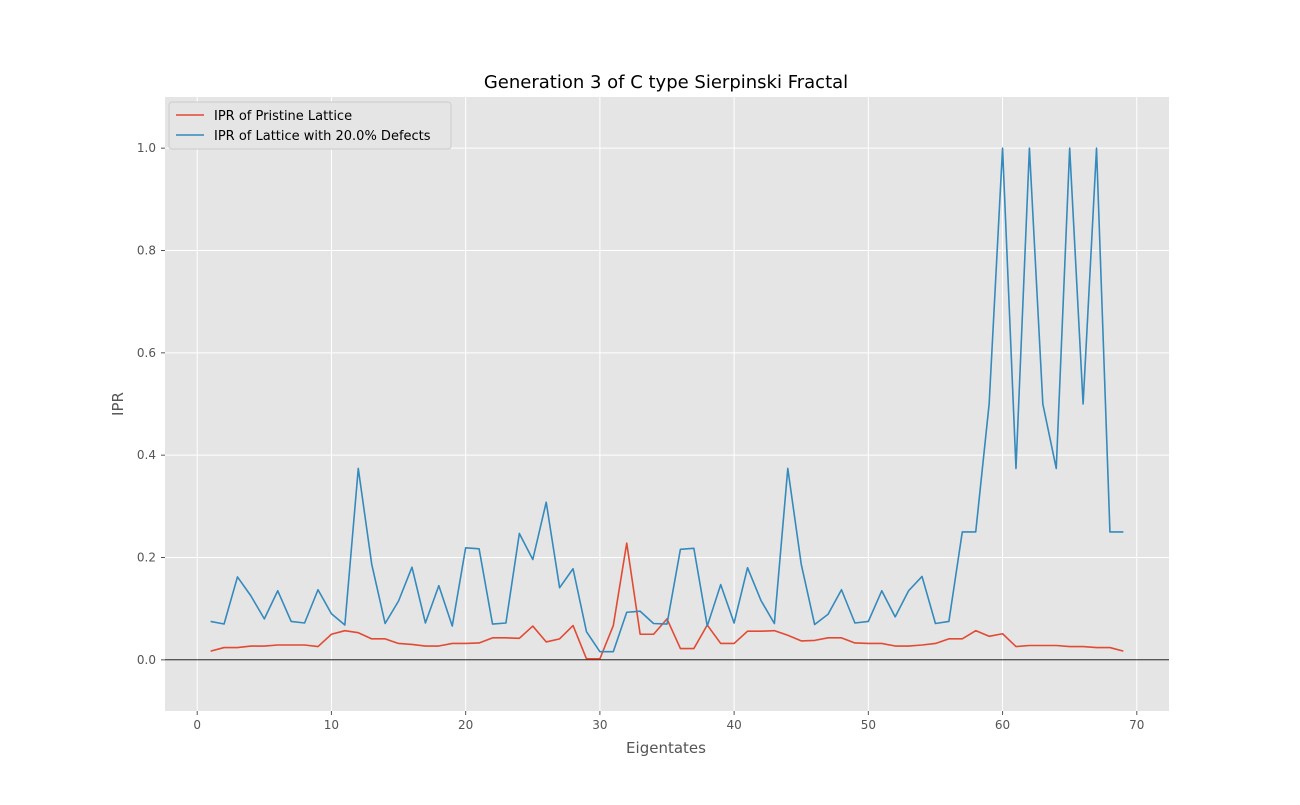 The width and height of the screenshot is (1300, 805). Describe the element at coordinates (118, 404) in the screenshot. I see `y-axis-label: IPR` at that location.